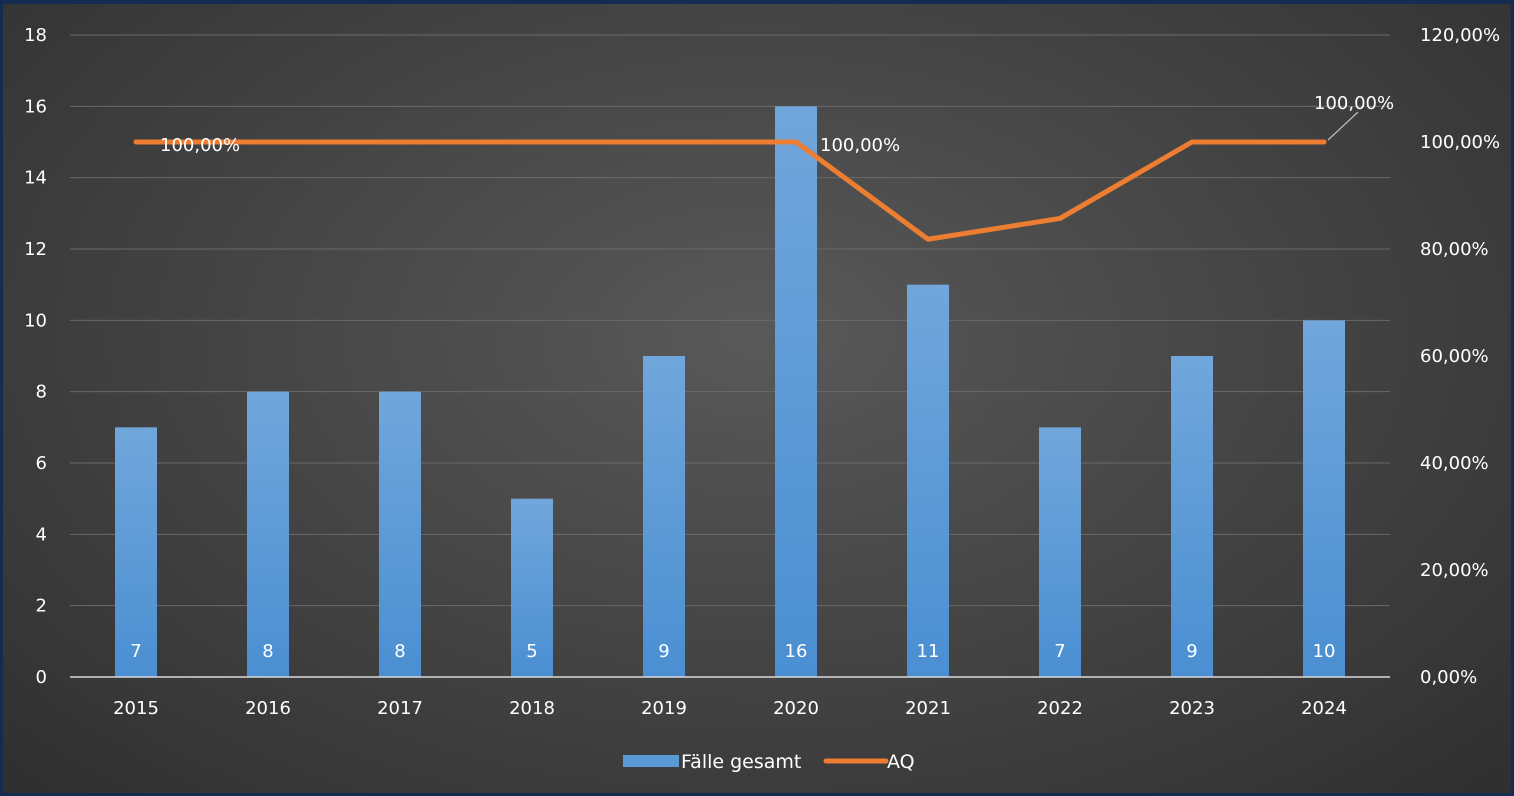 The image size is (1514, 796). What do you see at coordinates (35, 356) in the screenshot?
I see `left-axis-ticks: 0 2 4 6 8 10 12 14 16 18` at bounding box center [35, 356].